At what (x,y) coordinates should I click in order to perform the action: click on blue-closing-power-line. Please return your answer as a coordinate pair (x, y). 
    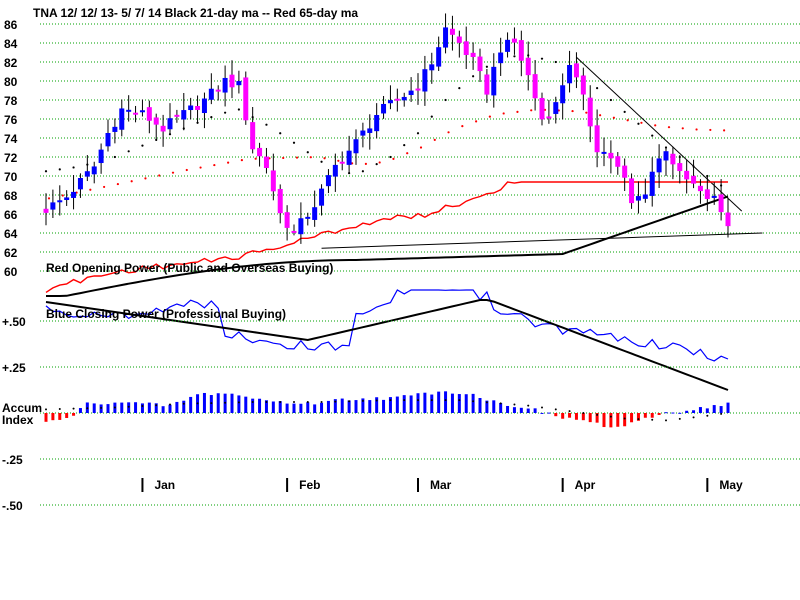
    Looking at the image, I should click on (387, 325).